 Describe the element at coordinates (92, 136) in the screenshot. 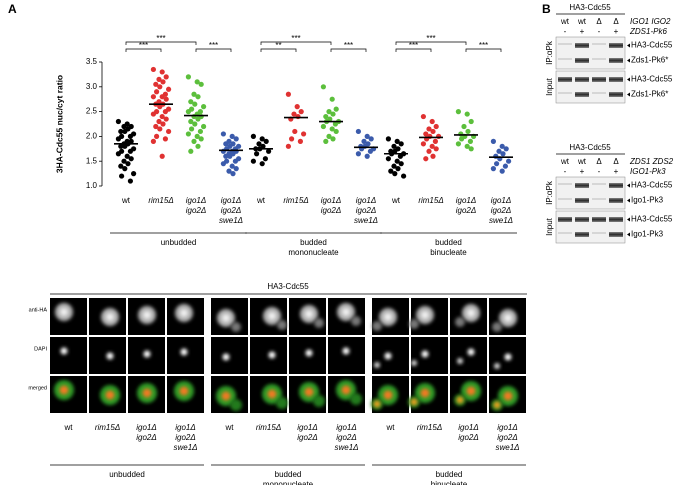

I see `y-tick-label: 2.0` at that location.